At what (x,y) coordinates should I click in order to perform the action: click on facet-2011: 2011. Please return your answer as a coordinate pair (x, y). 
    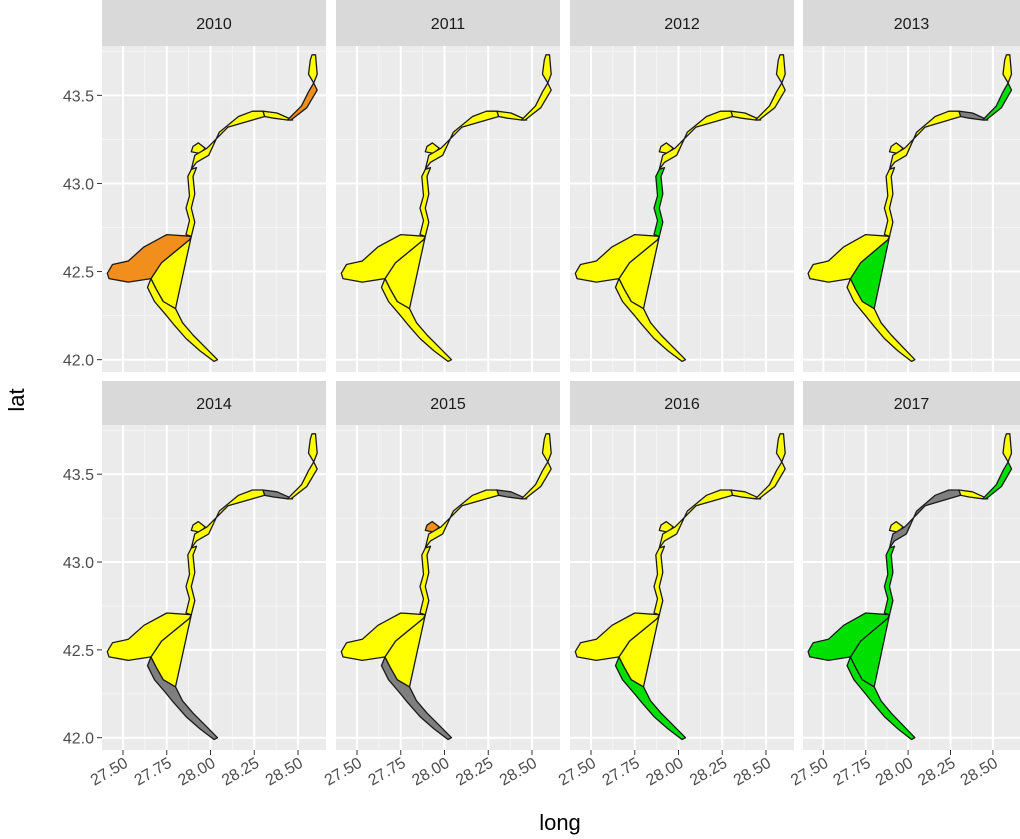
    Looking at the image, I should click on (448, 186).